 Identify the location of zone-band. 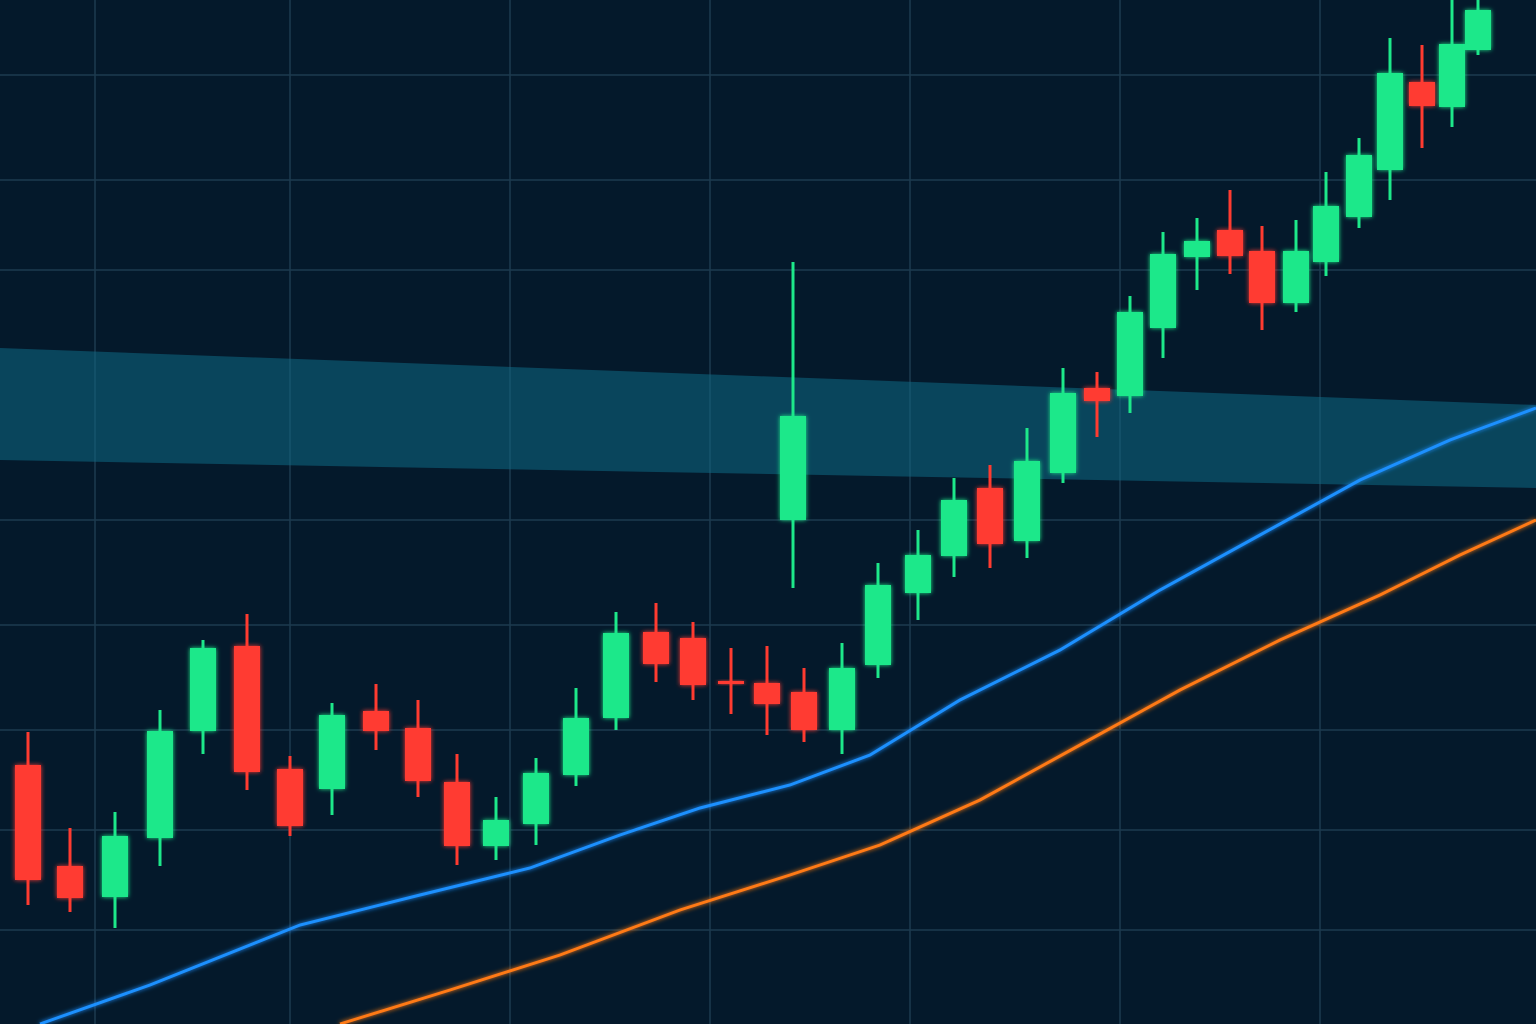
(768, 418).